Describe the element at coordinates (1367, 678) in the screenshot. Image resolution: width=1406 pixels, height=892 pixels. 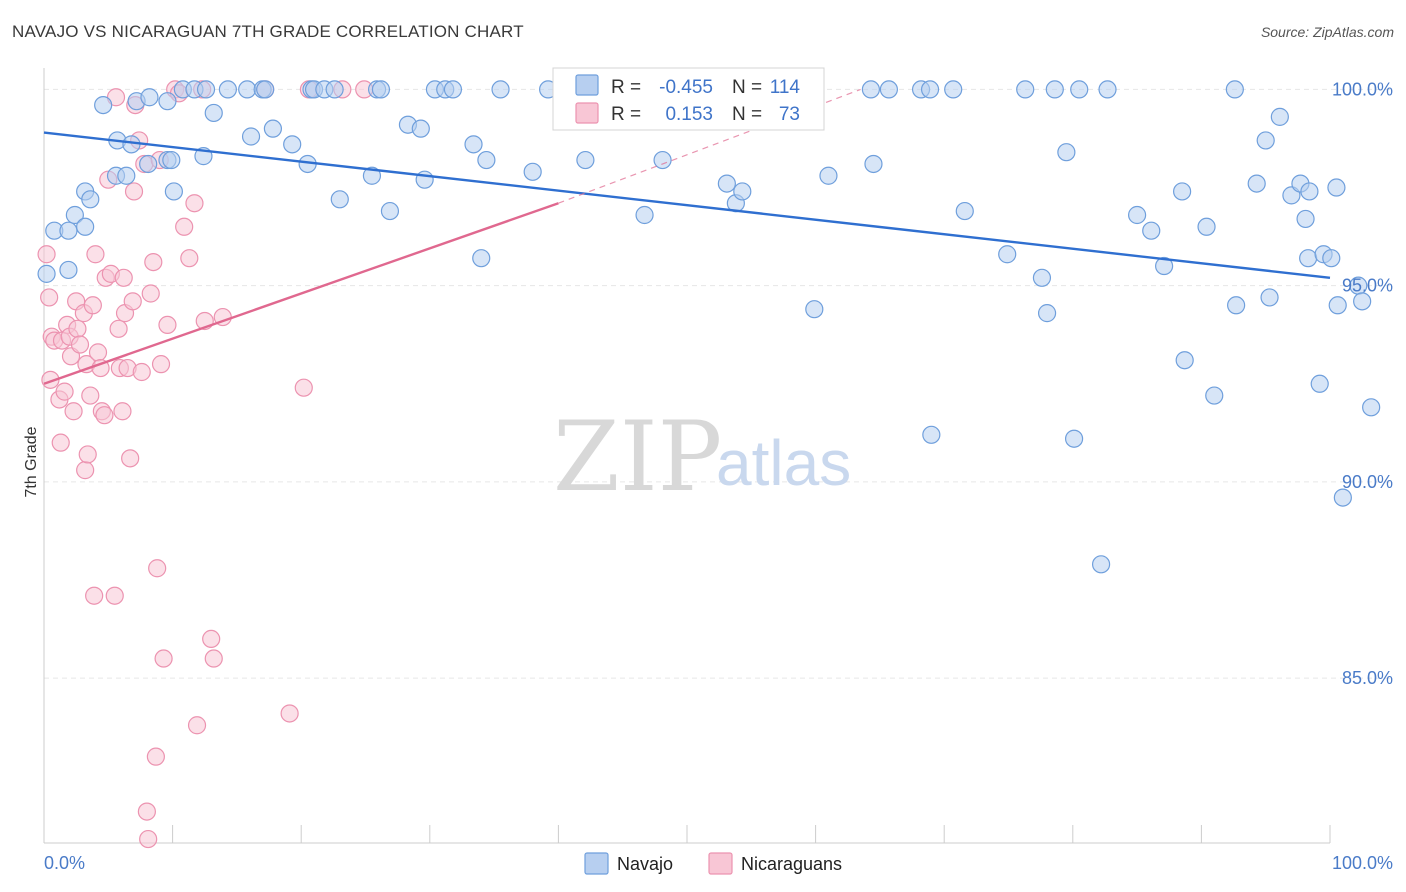
I see `y-tick-label-0: 85.0%` at that location.